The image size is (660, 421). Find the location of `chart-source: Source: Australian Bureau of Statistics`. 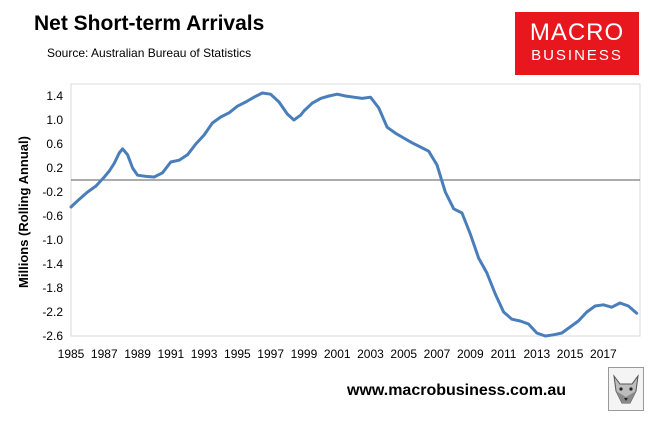

chart-source: Source: Australian Bureau of Statistics is located at coordinates (149, 53).